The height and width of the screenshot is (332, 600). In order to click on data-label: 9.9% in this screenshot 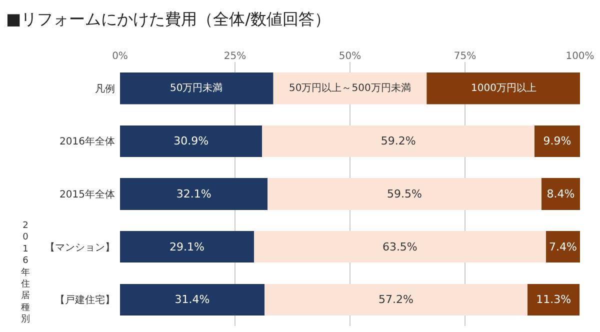, I will do `click(557, 141)`.